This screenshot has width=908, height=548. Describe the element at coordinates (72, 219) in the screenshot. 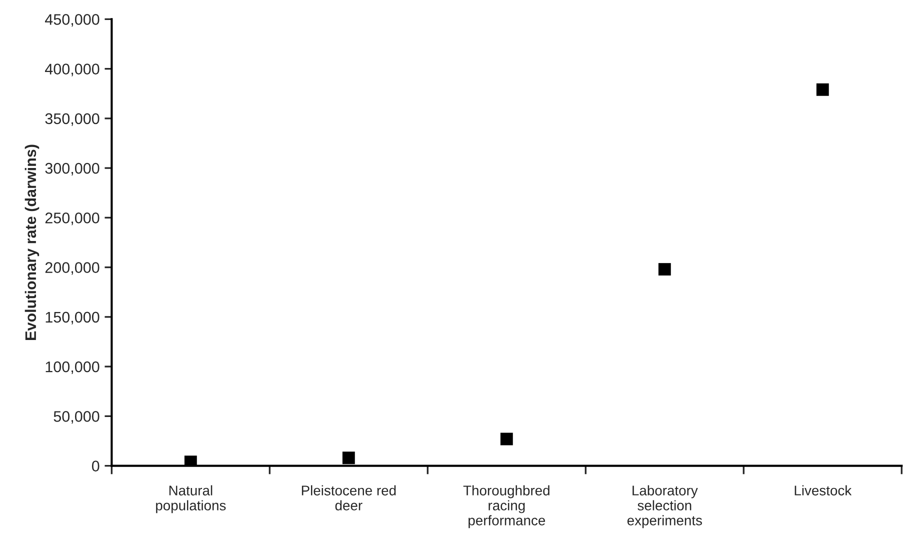

I see `y-tick-label: 250,000` at that location.